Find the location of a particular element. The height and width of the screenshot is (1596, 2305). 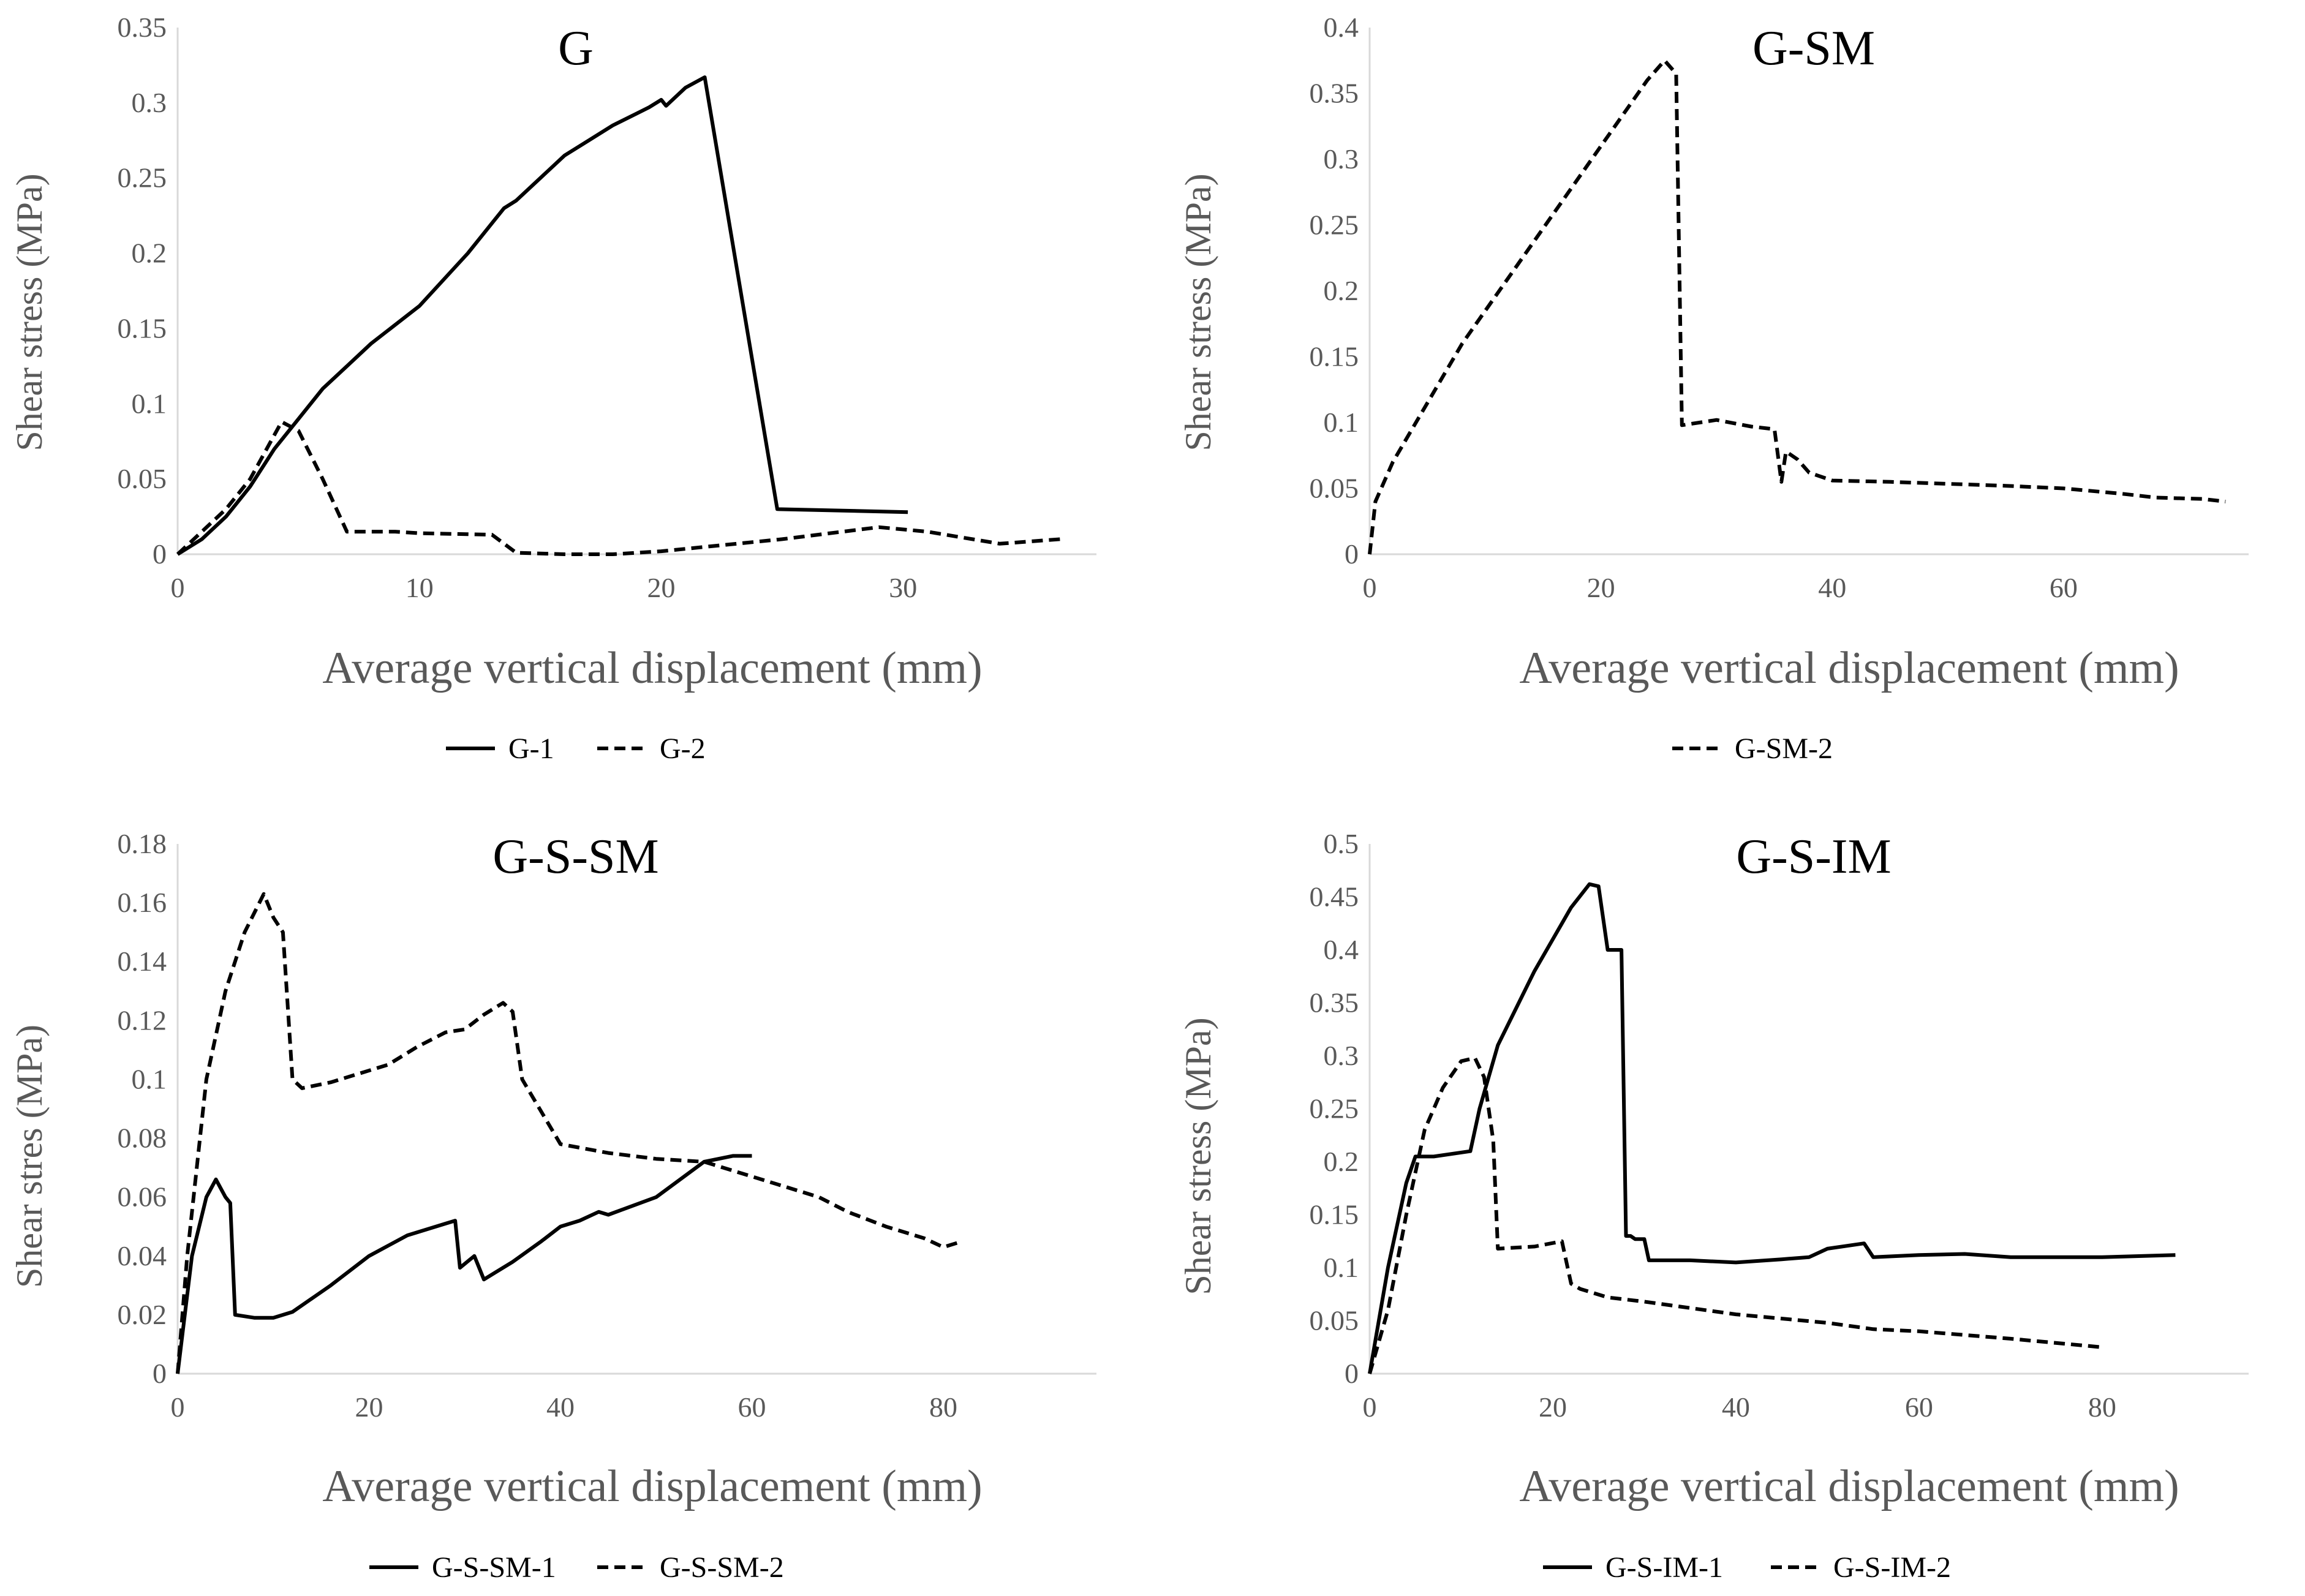

legend: G-SM-2 is located at coordinates (1753, 748).